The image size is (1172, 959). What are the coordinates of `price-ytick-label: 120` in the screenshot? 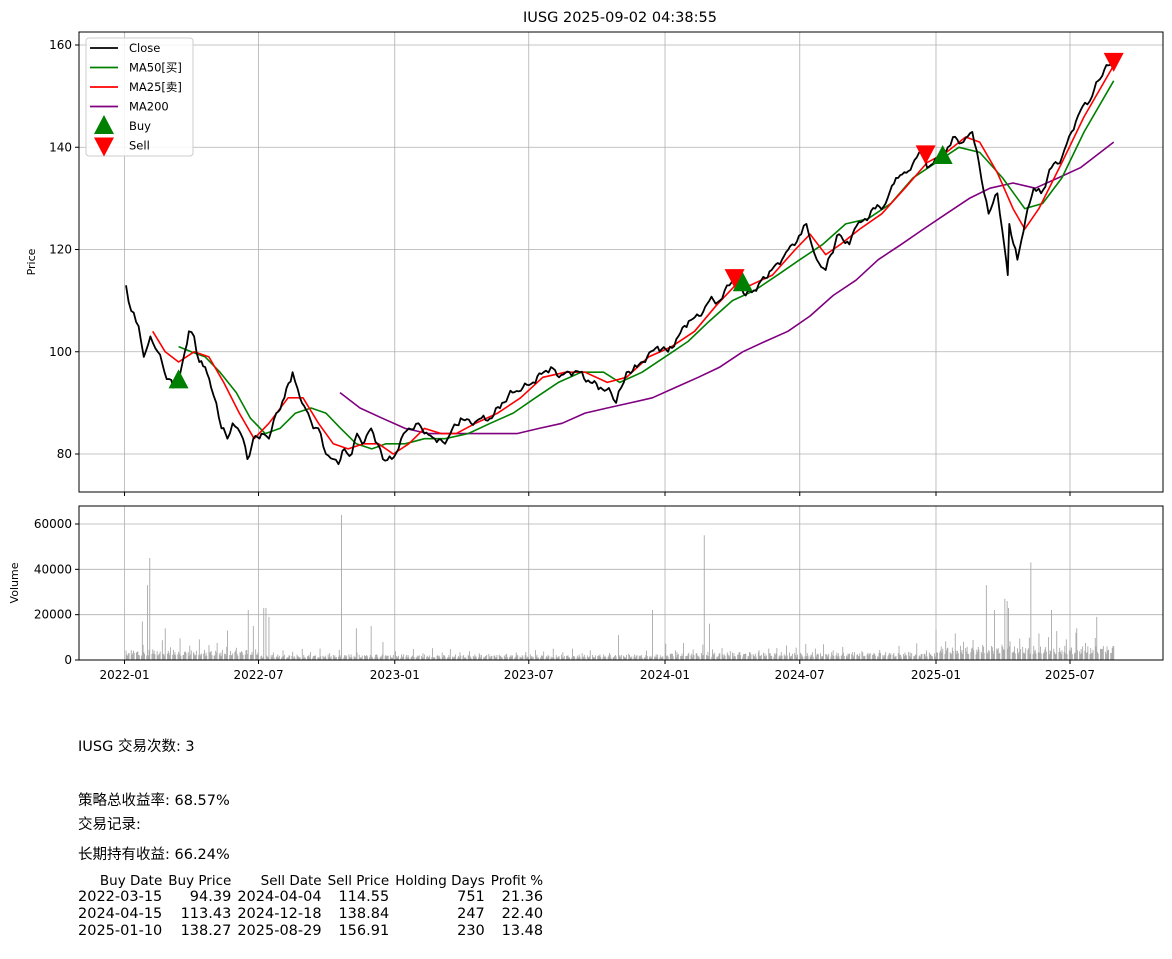 It's located at (60, 250).